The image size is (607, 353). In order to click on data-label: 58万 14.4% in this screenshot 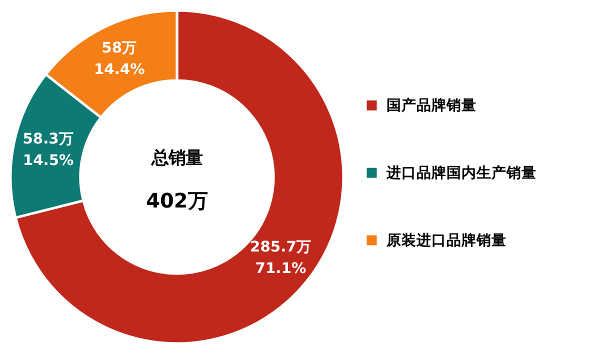, I will do `click(120, 59)`.